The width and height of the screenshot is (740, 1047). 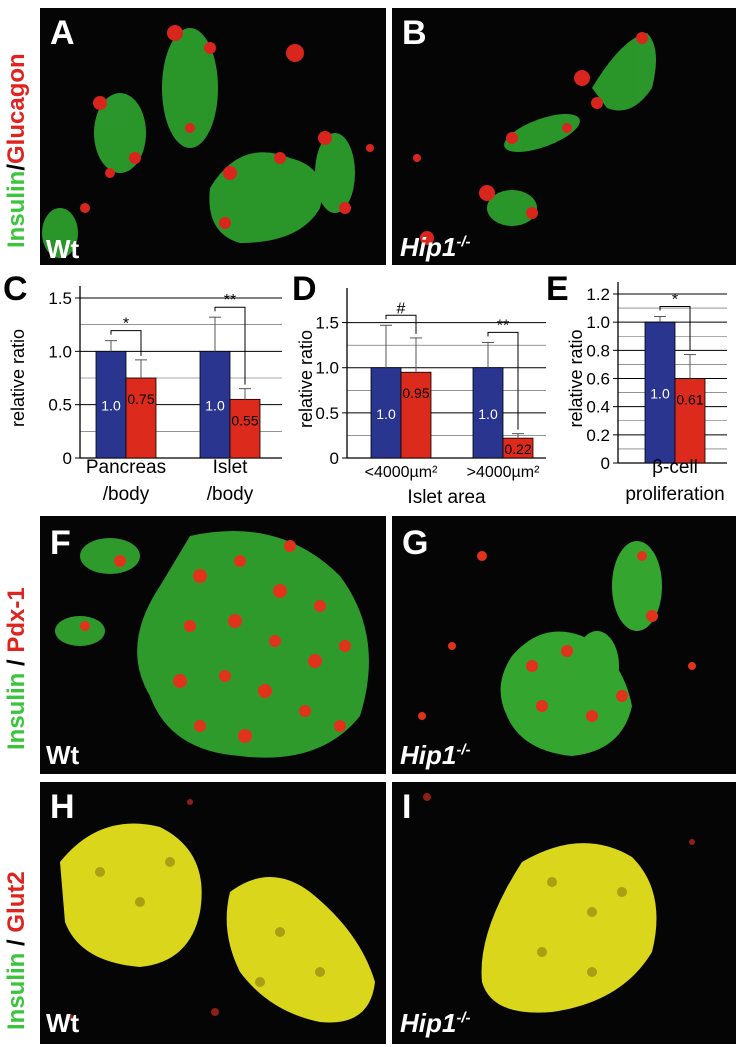 What do you see at coordinates (598, 294) in the screenshot?
I see `y-tick-label: 1.2` at bounding box center [598, 294].